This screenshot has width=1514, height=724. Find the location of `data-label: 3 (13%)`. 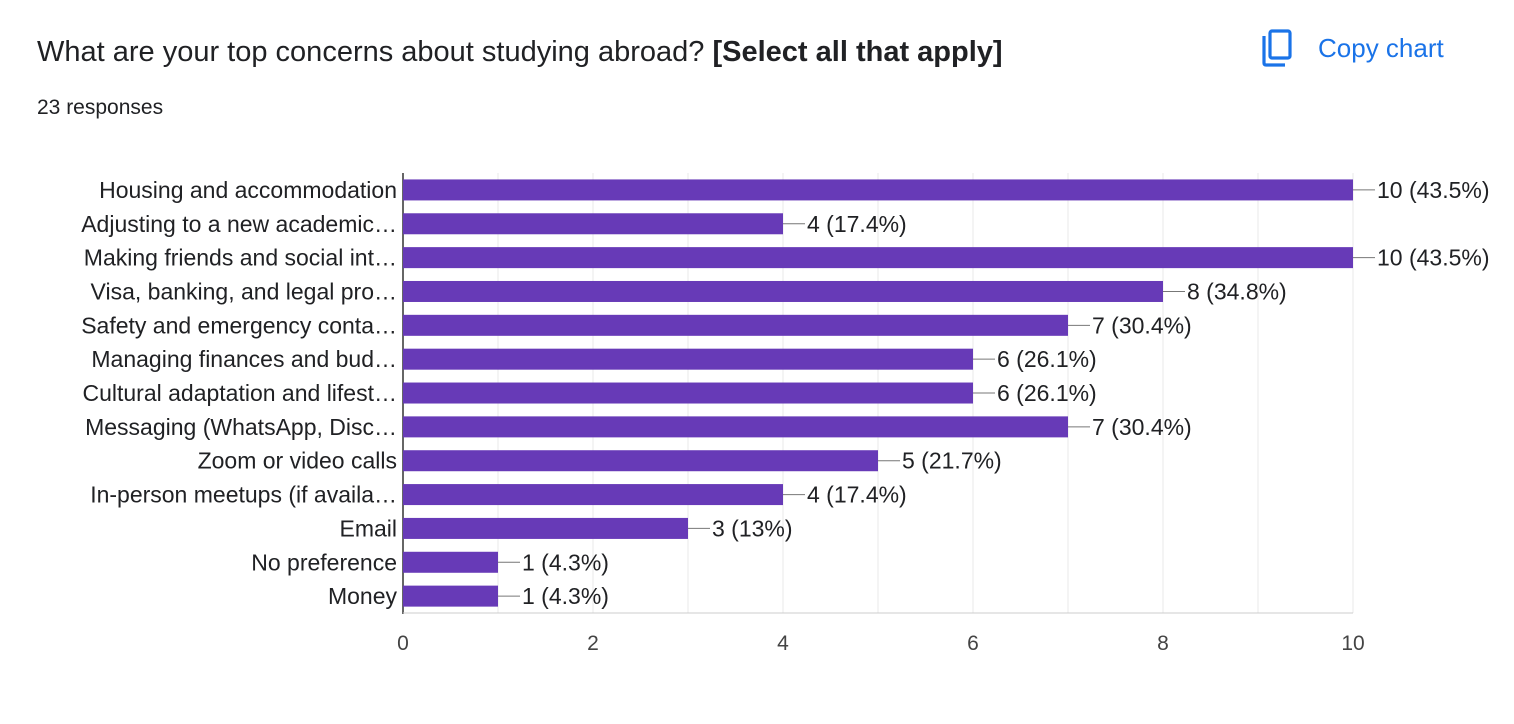

data-label: 3 (13%) is located at coordinates (752, 528).